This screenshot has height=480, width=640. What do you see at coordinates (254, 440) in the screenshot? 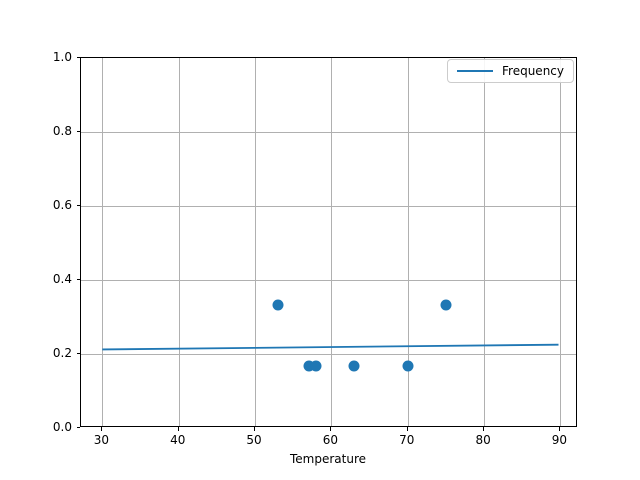
I see `x-tick-label-50: 50` at bounding box center [254, 440].